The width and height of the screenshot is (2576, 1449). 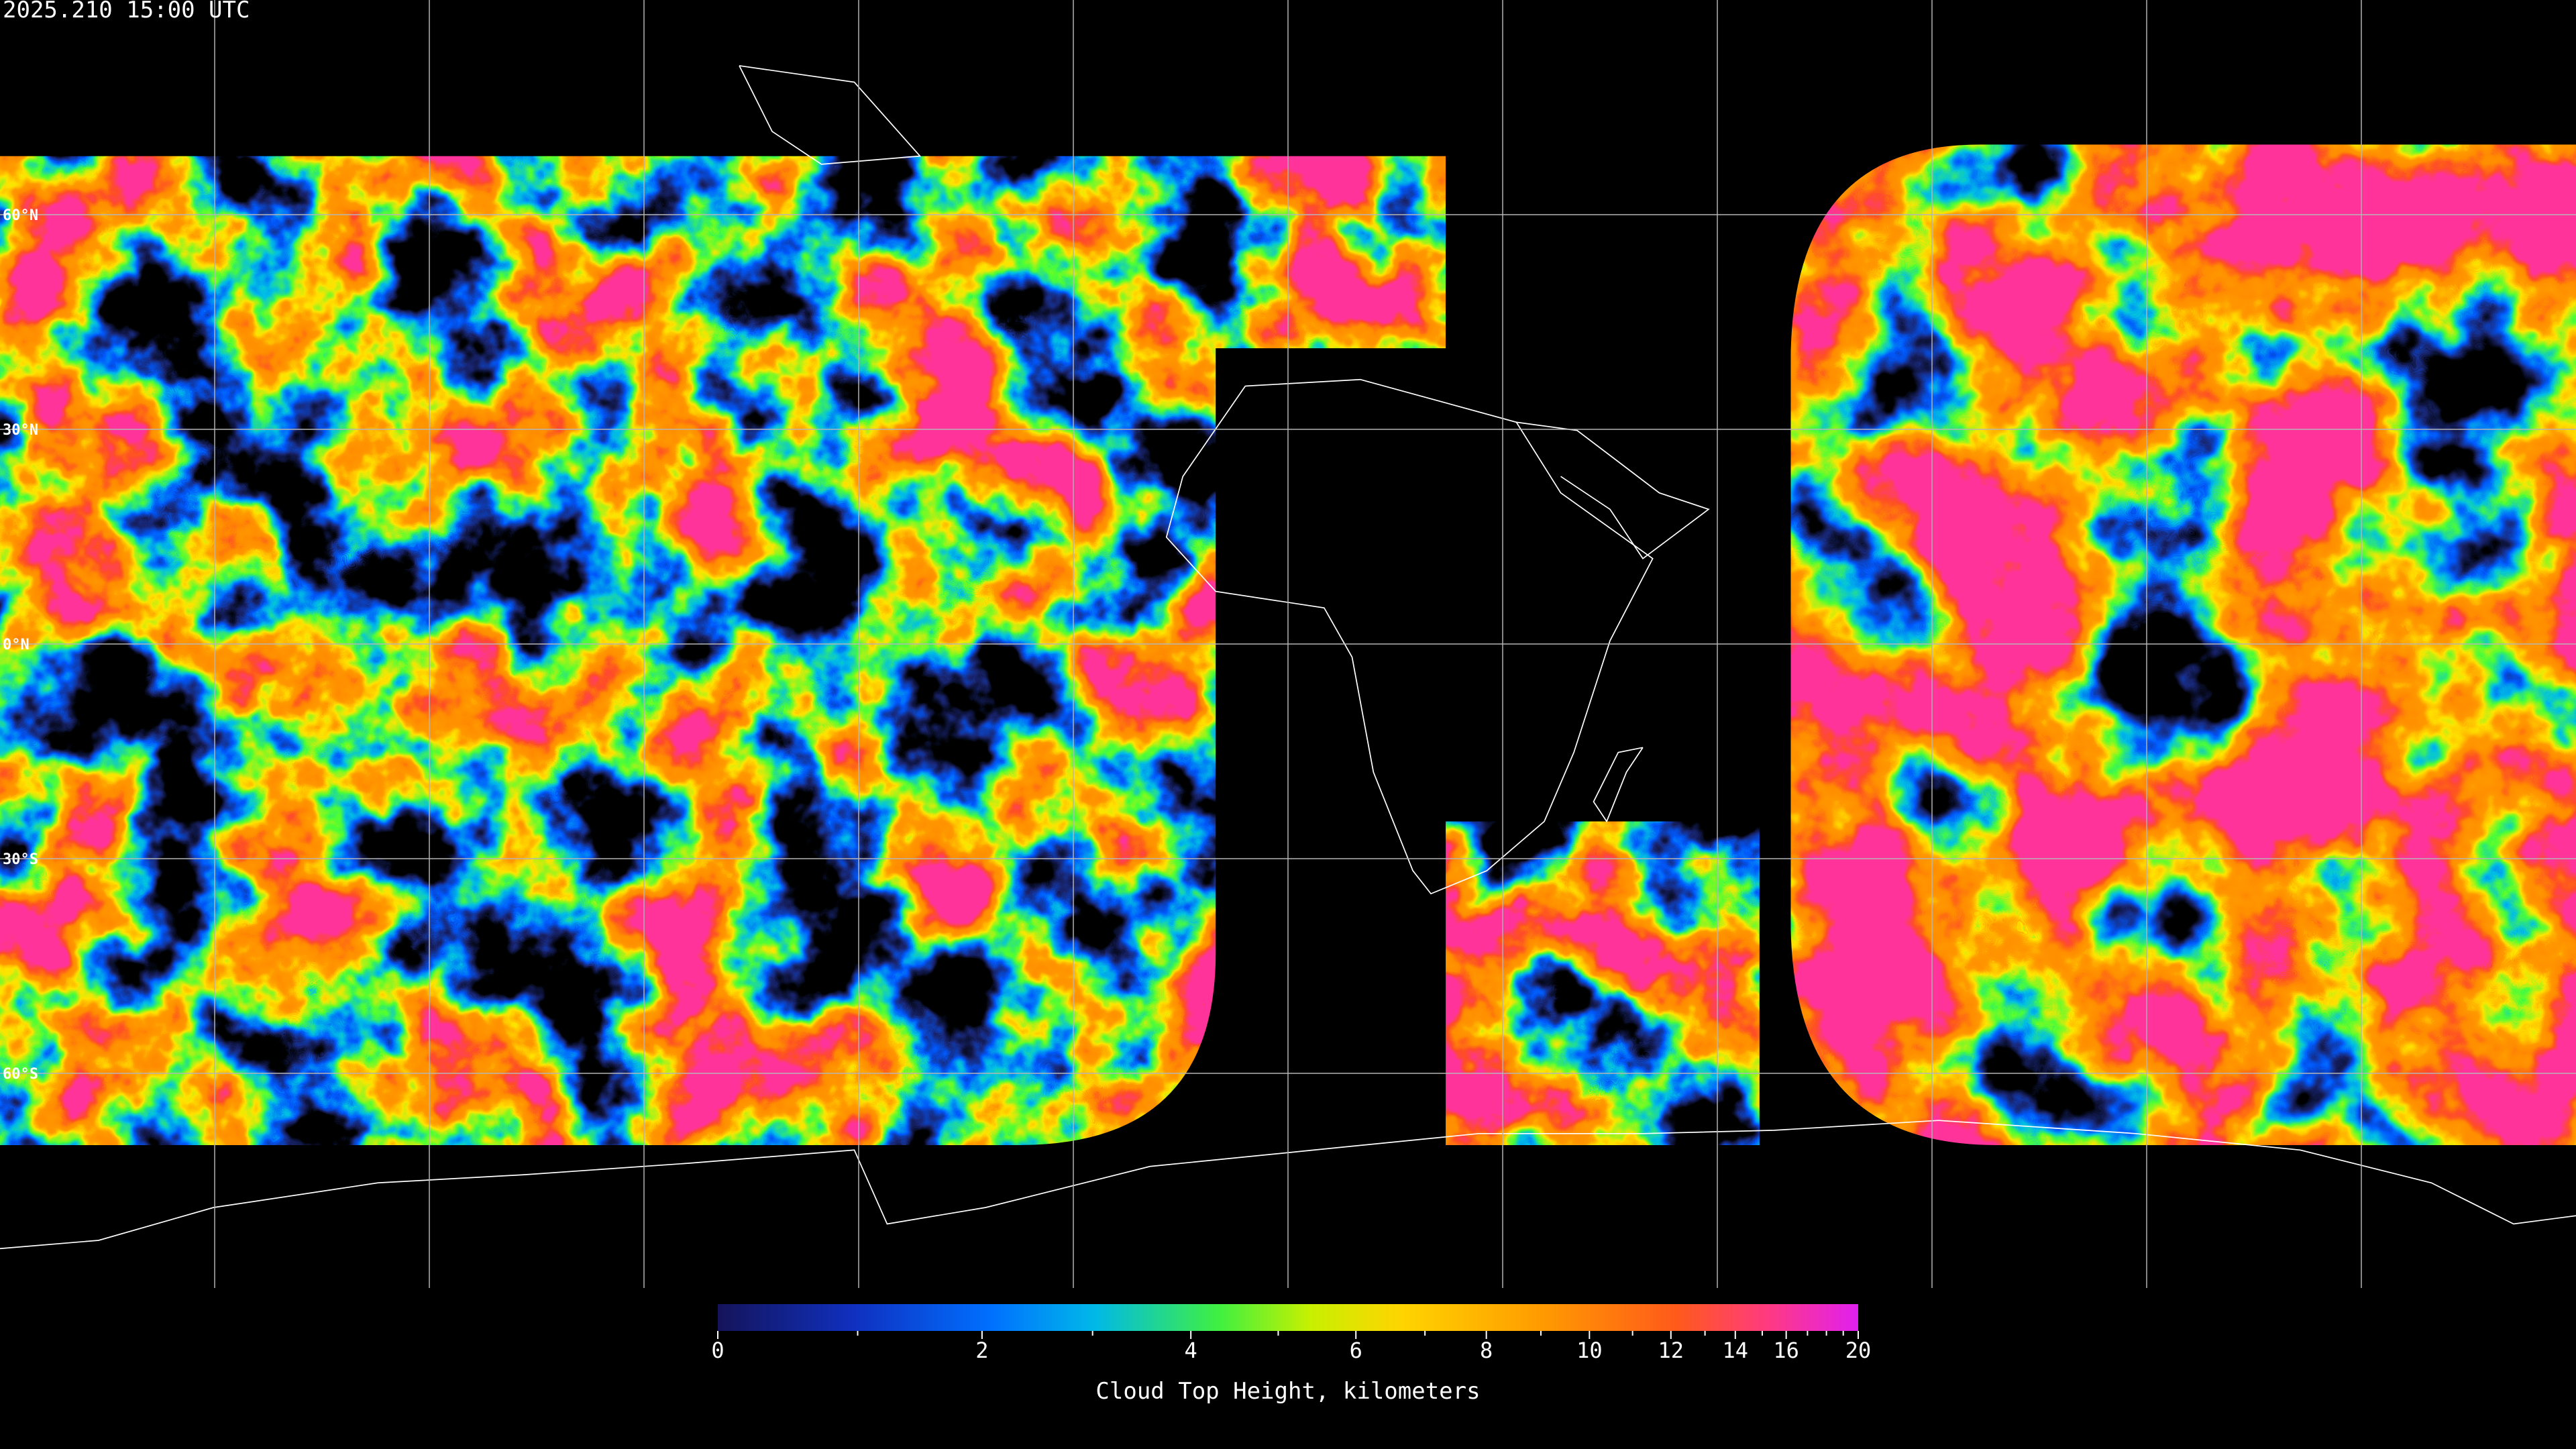 I want to click on colorbar-tick-label: 20, so click(x=1858, y=1350).